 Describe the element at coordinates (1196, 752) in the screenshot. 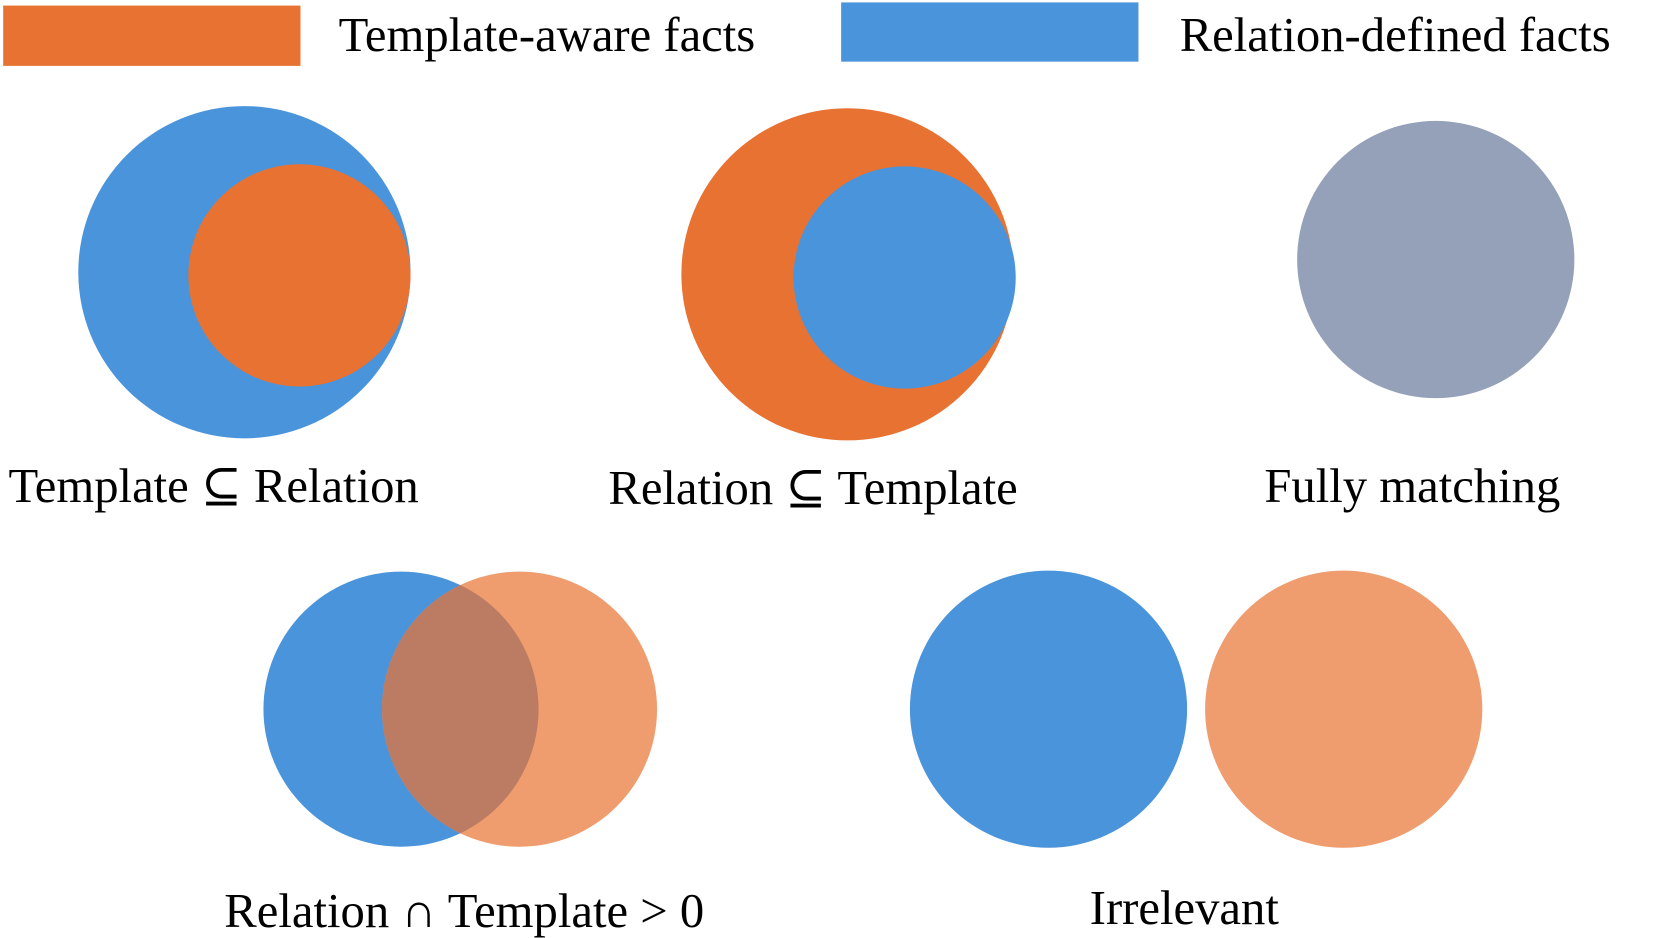

I see `case-irrelevant: Irrelevant` at that location.